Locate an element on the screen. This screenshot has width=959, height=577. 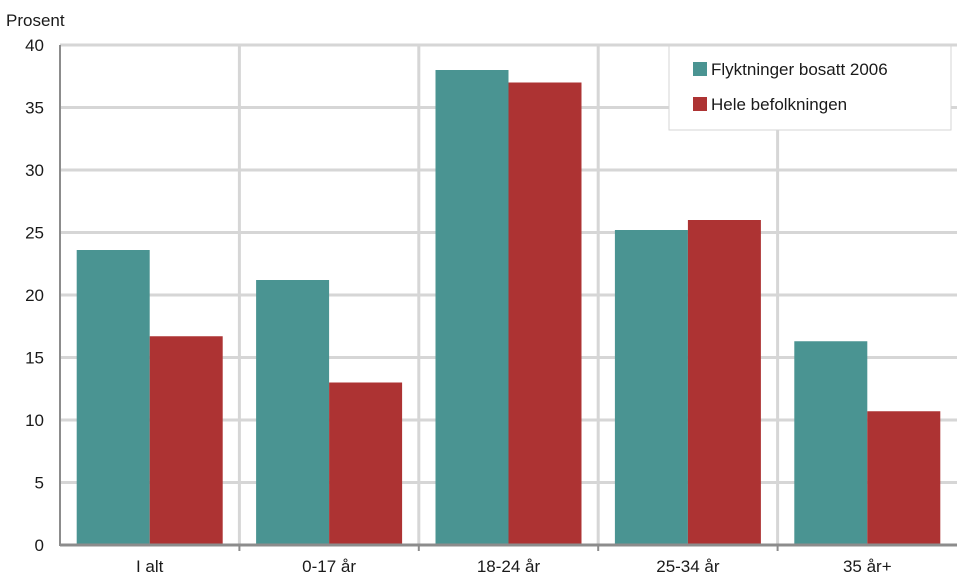
legend: Flyktninger bosatt 2006 Hele befolkningen is located at coordinates (810, 88).